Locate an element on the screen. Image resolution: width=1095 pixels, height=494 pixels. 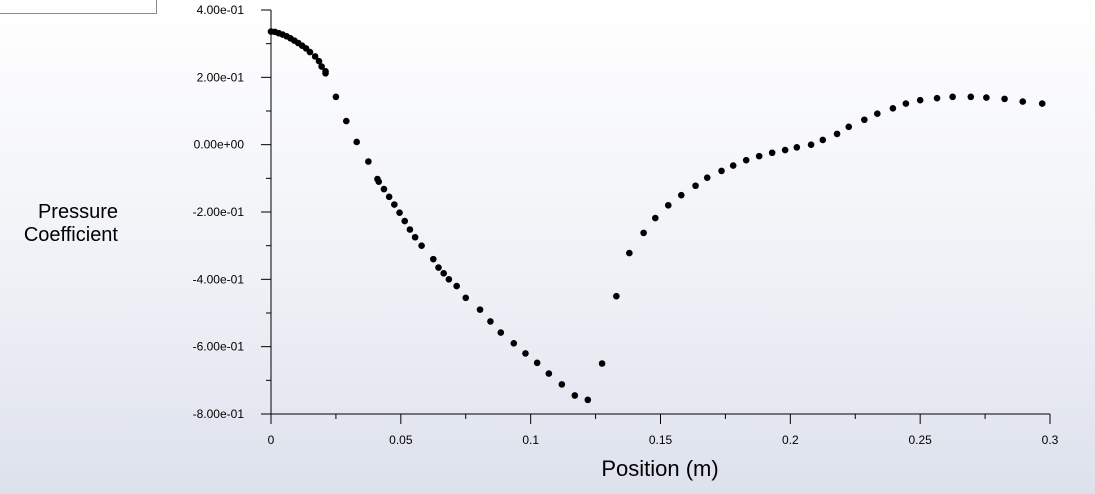
y-tick-label: 4.00e-01 is located at coordinates (221, 10).